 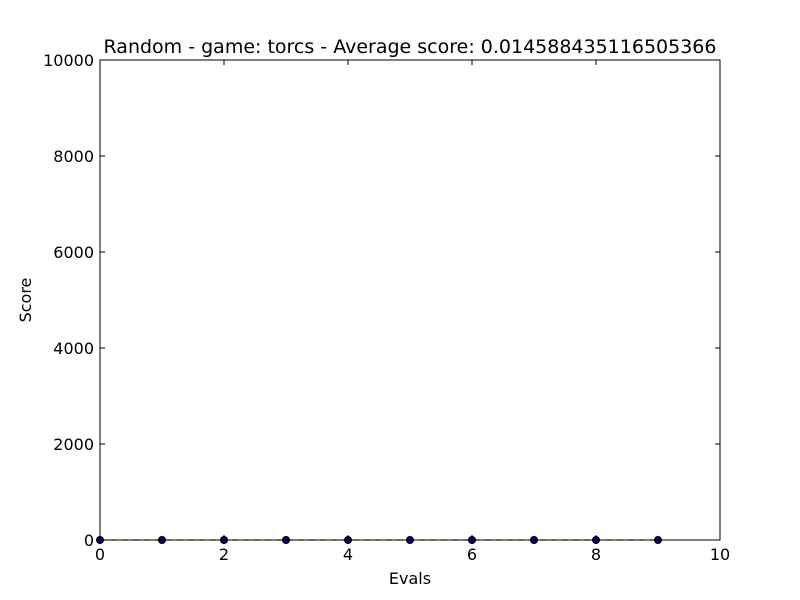 What do you see at coordinates (73, 252) in the screenshot?
I see `y-tick-label: 6000` at bounding box center [73, 252].